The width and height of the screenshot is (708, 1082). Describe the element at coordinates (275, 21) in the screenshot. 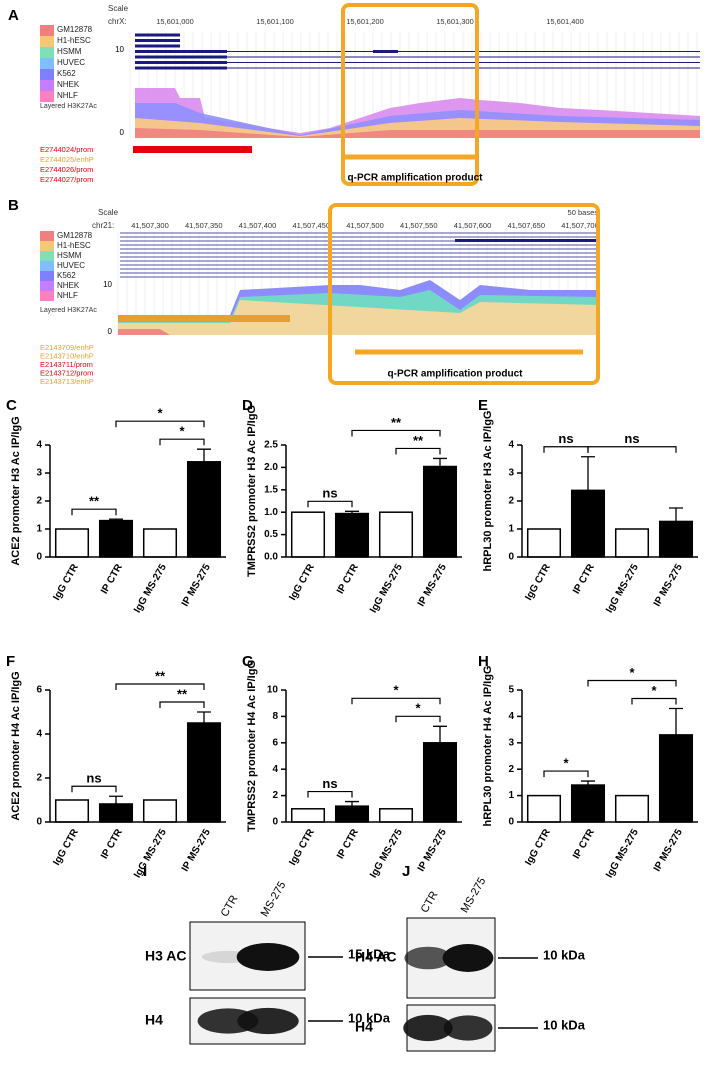

I see `position-label: 15,601,100` at that location.